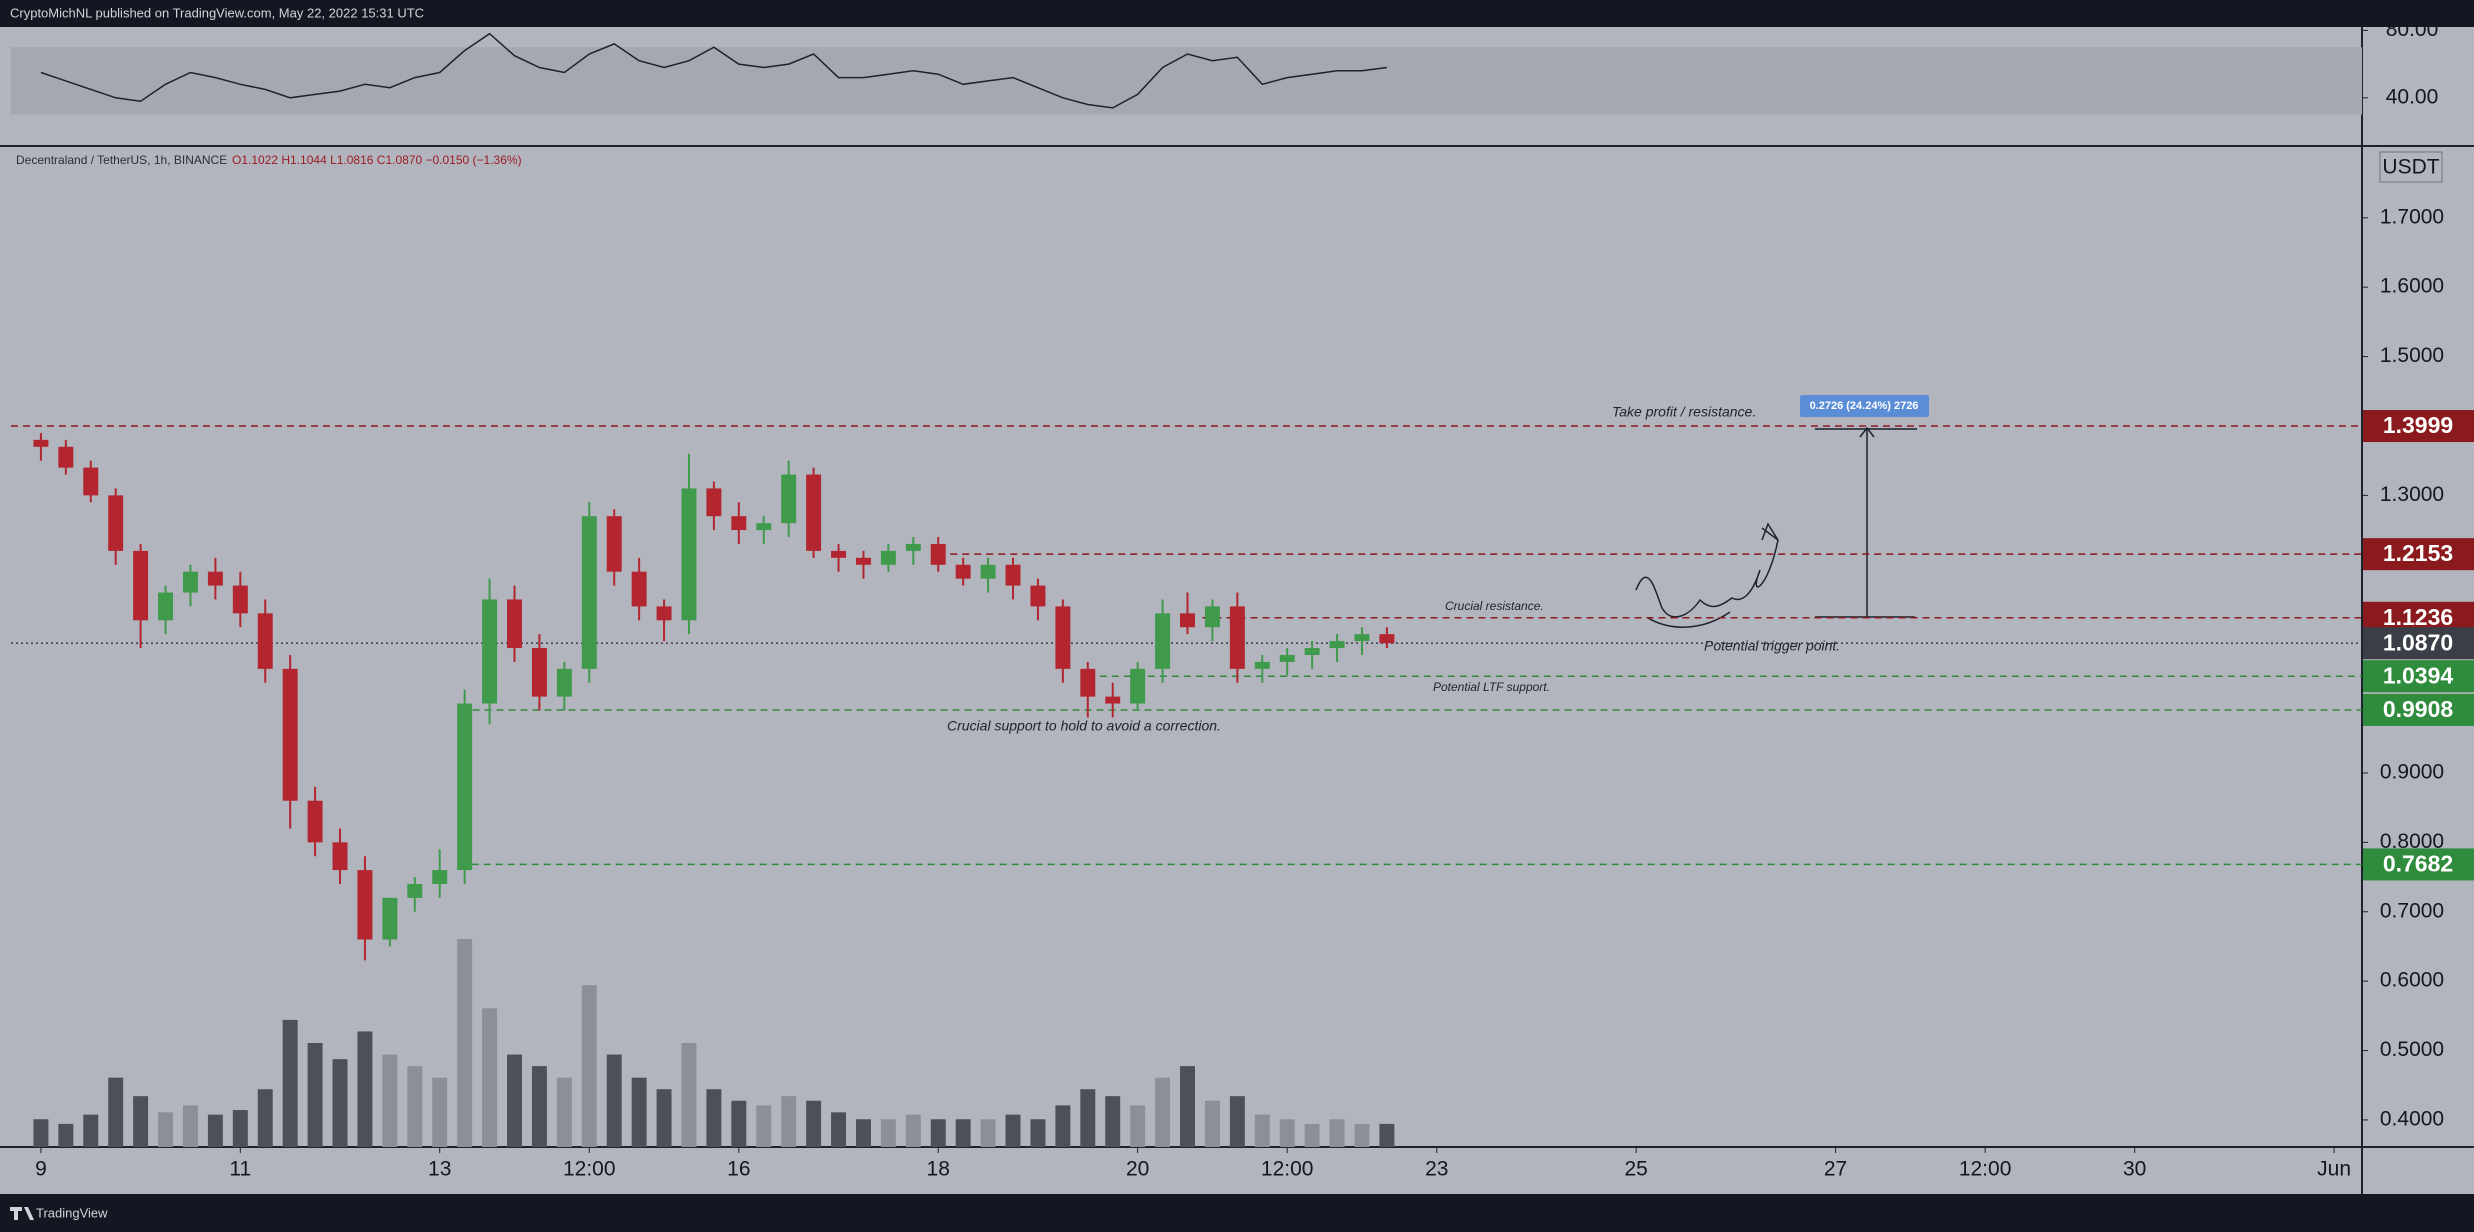 The image size is (2474, 1232). I want to click on rsi-line, so click(713, 70).